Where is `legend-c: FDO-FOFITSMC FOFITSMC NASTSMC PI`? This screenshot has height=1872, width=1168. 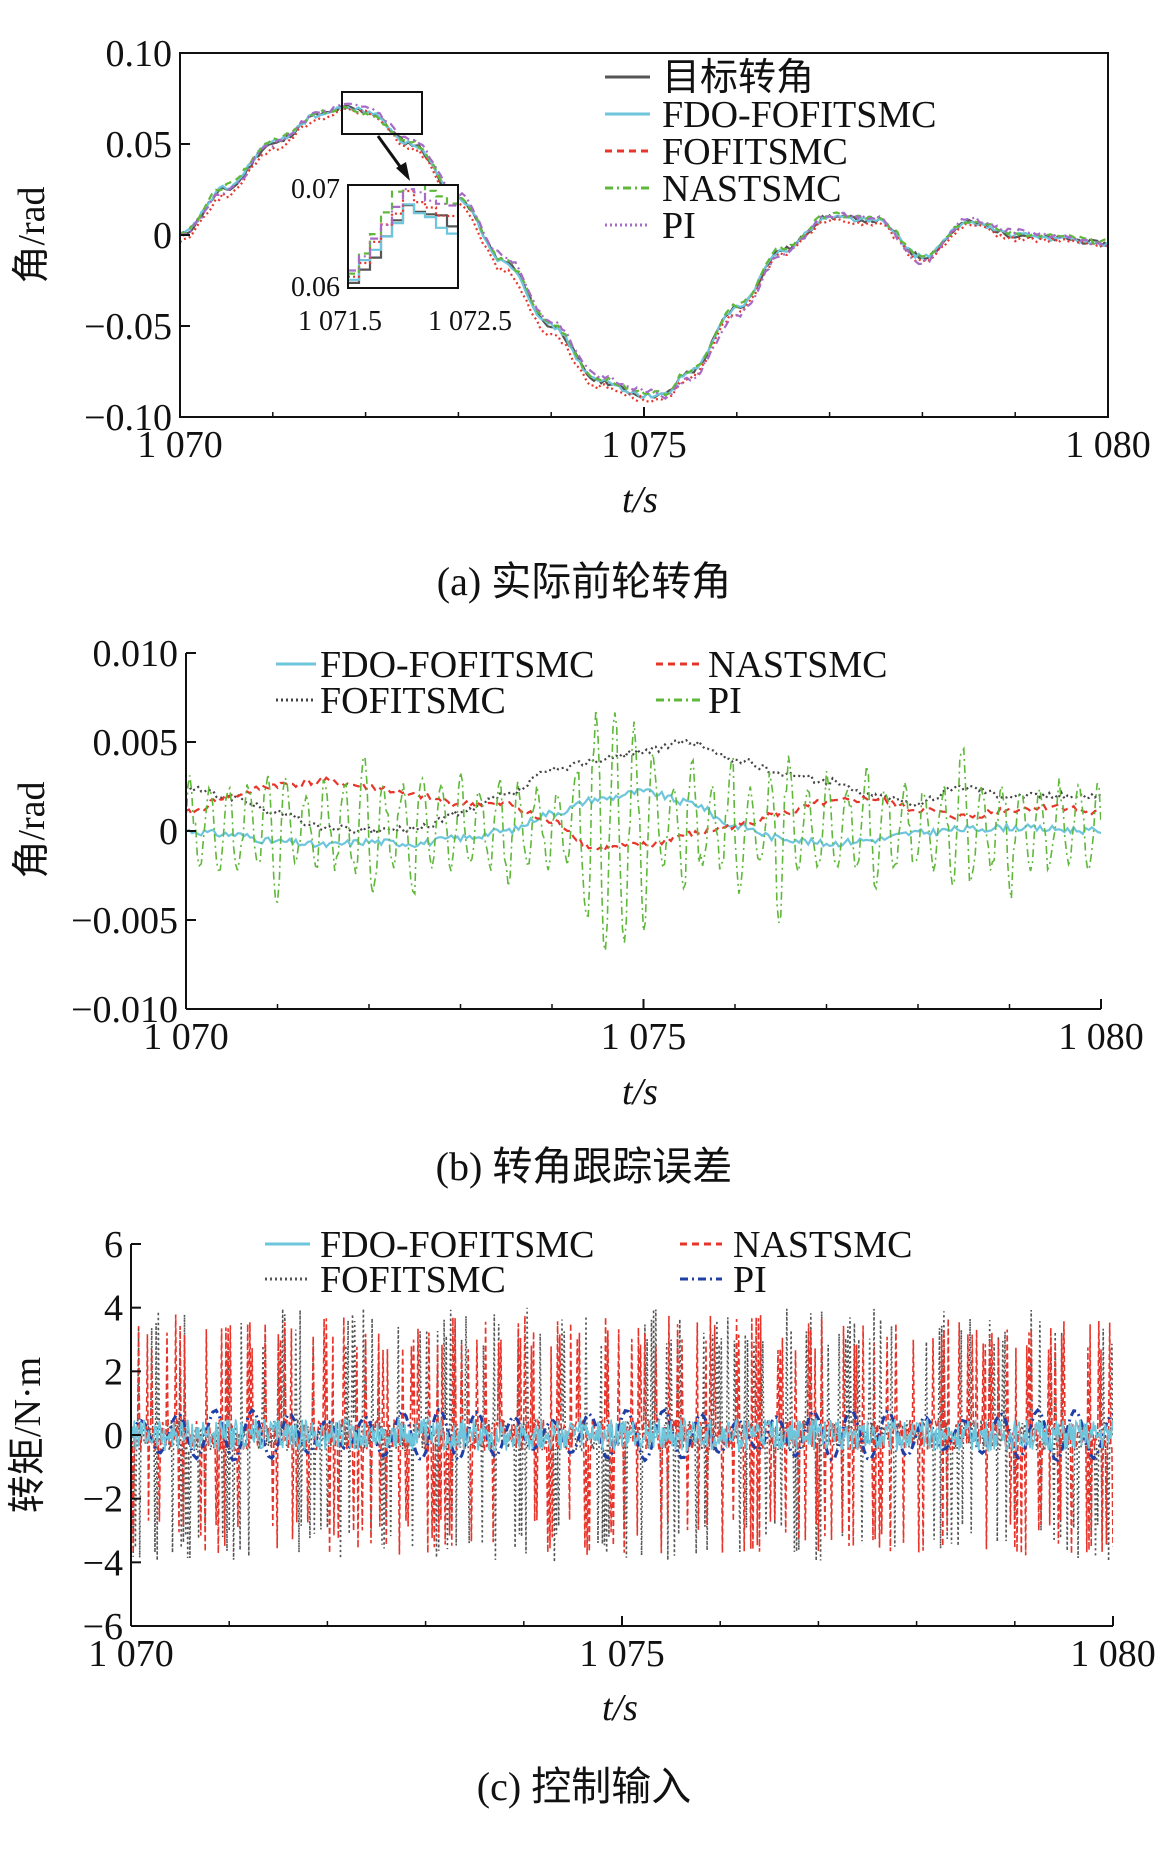
legend-c: FDO-FOFITSMC FOFITSMC NASTSMC PI is located at coordinates (589, 1262).